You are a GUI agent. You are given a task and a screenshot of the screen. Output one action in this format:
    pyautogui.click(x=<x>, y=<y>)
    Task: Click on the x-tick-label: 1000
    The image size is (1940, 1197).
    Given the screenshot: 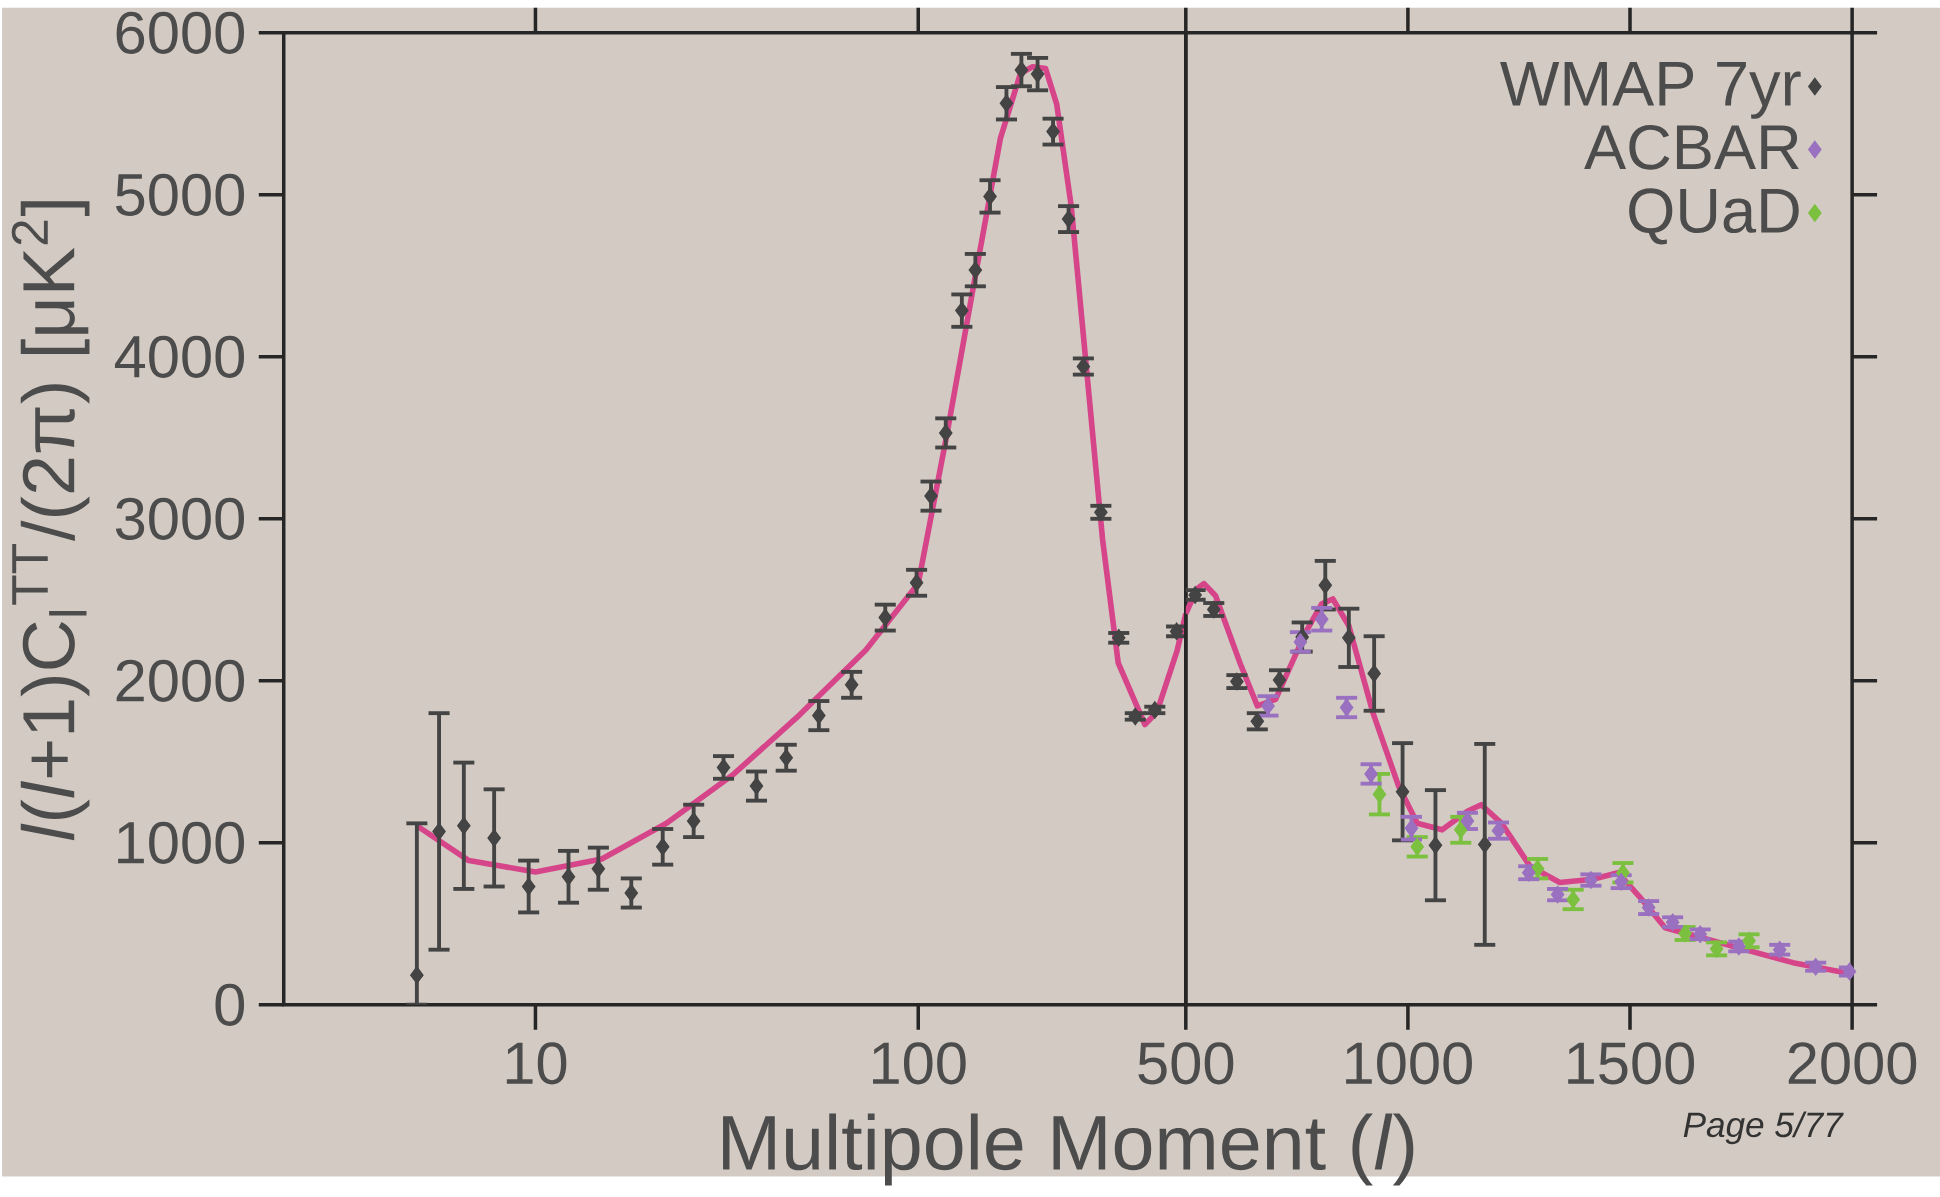 What is the action you would take?
    pyautogui.click(x=1409, y=1063)
    